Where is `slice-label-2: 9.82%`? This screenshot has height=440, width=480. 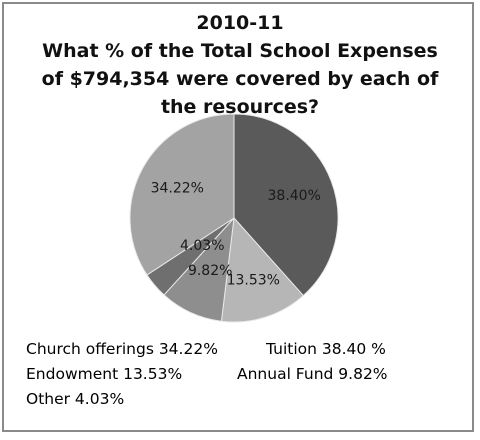
slice-label-2: 9.82% is located at coordinates (210, 271).